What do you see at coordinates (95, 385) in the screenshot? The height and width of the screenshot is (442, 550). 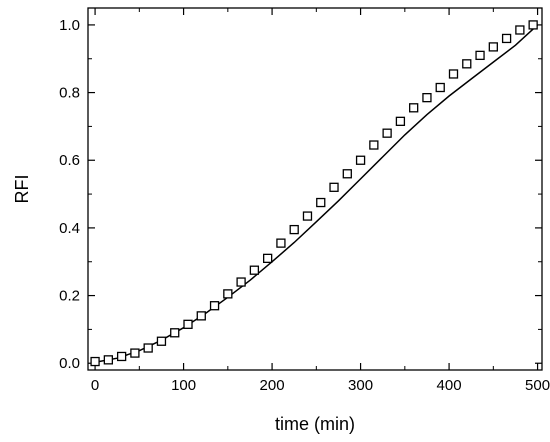 I see `x-tick-label: 0` at bounding box center [95, 385].